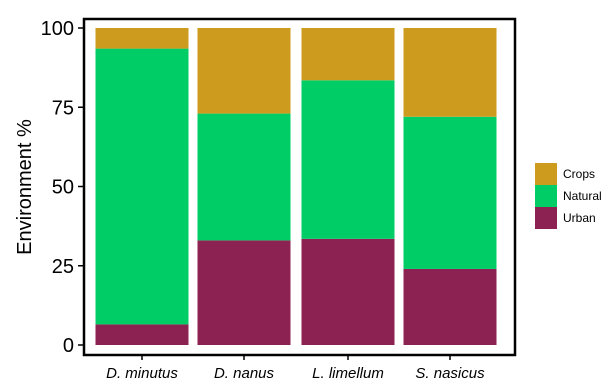 Image resolution: width=616 pixels, height=384 pixels. Describe the element at coordinates (142, 186) in the screenshot. I see `bar-segment-d-minutus-natural` at that location.